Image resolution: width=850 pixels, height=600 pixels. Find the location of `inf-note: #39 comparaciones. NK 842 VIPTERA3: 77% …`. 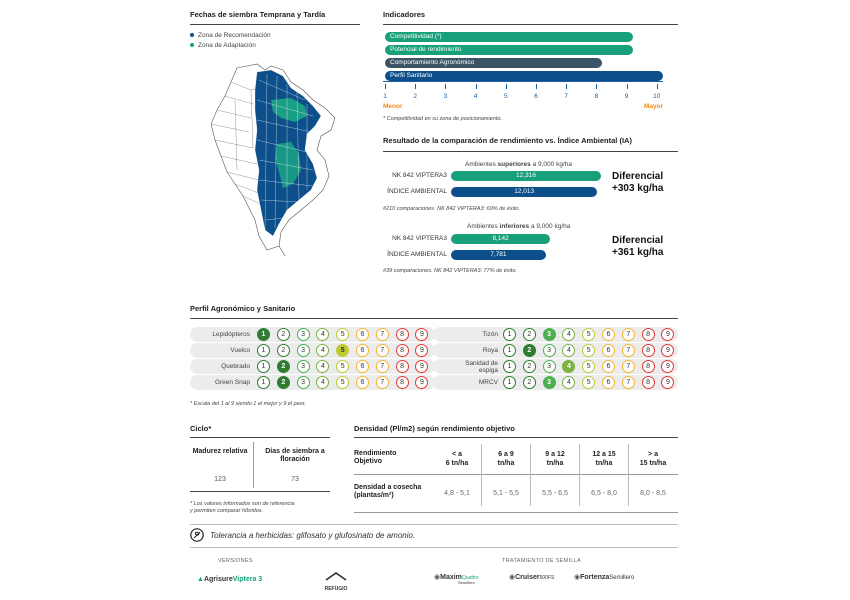

inf-note: #39 comparaciones. NK 842 VIPTERA3: 77% … is located at coordinates (450, 271).